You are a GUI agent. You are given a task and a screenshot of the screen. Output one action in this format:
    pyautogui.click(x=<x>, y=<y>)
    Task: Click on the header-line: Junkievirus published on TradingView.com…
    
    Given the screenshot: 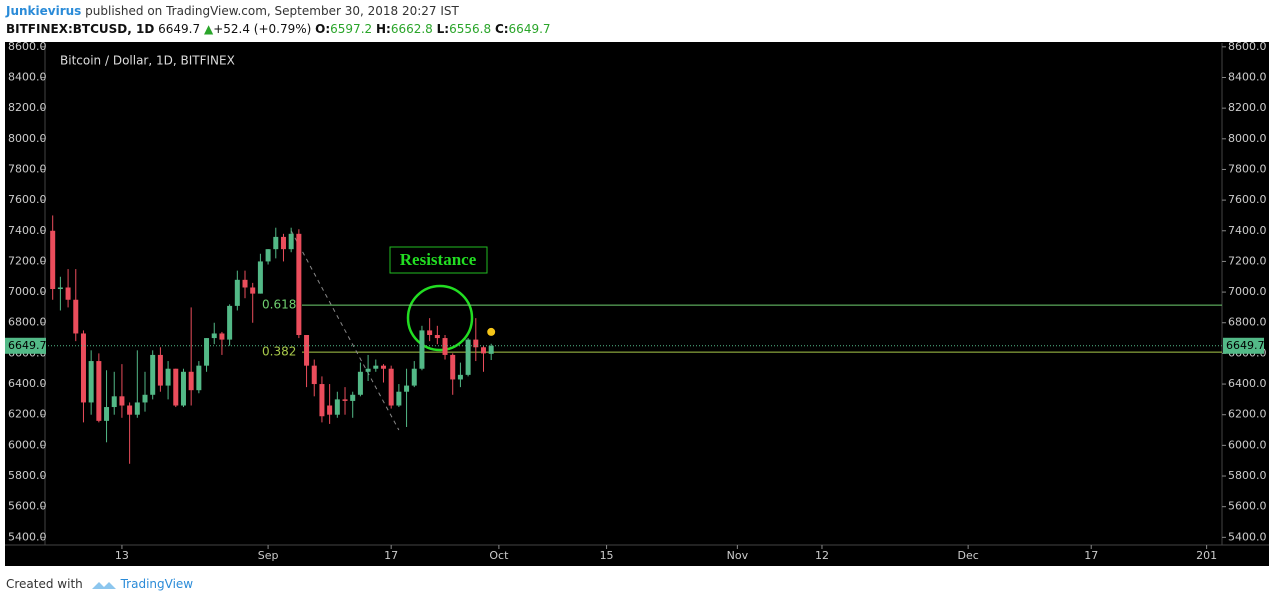 What is the action you would take?
    pyautogui.click(x=232, y=11)
    